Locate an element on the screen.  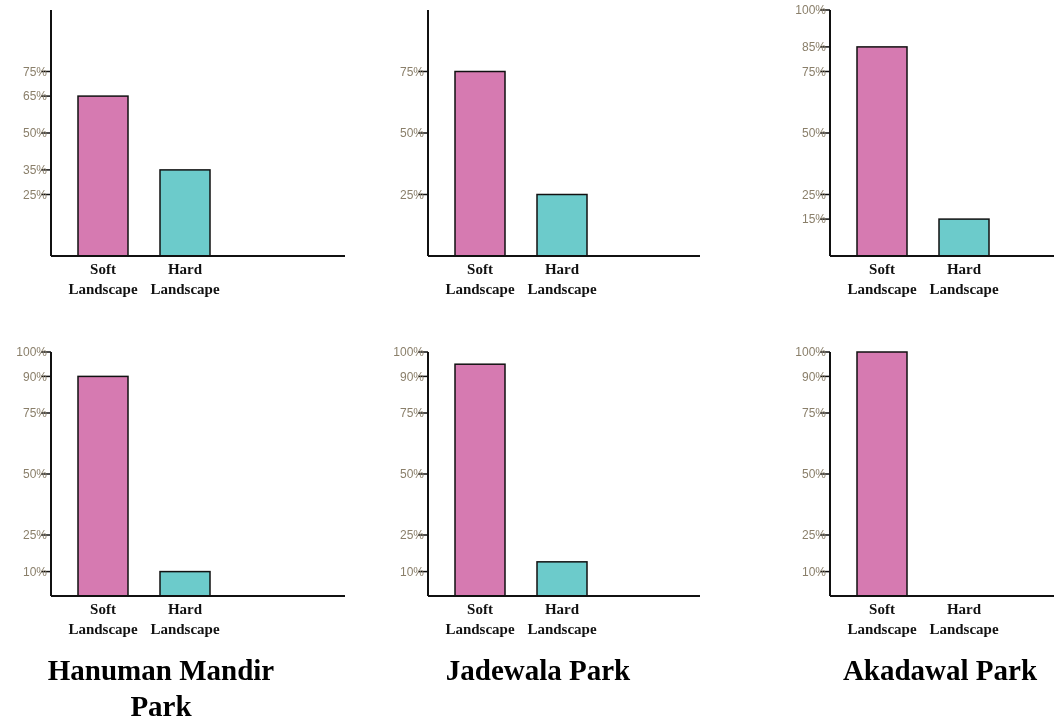
text: Hanuman Mandir Park is located at coordinates (161, 687).